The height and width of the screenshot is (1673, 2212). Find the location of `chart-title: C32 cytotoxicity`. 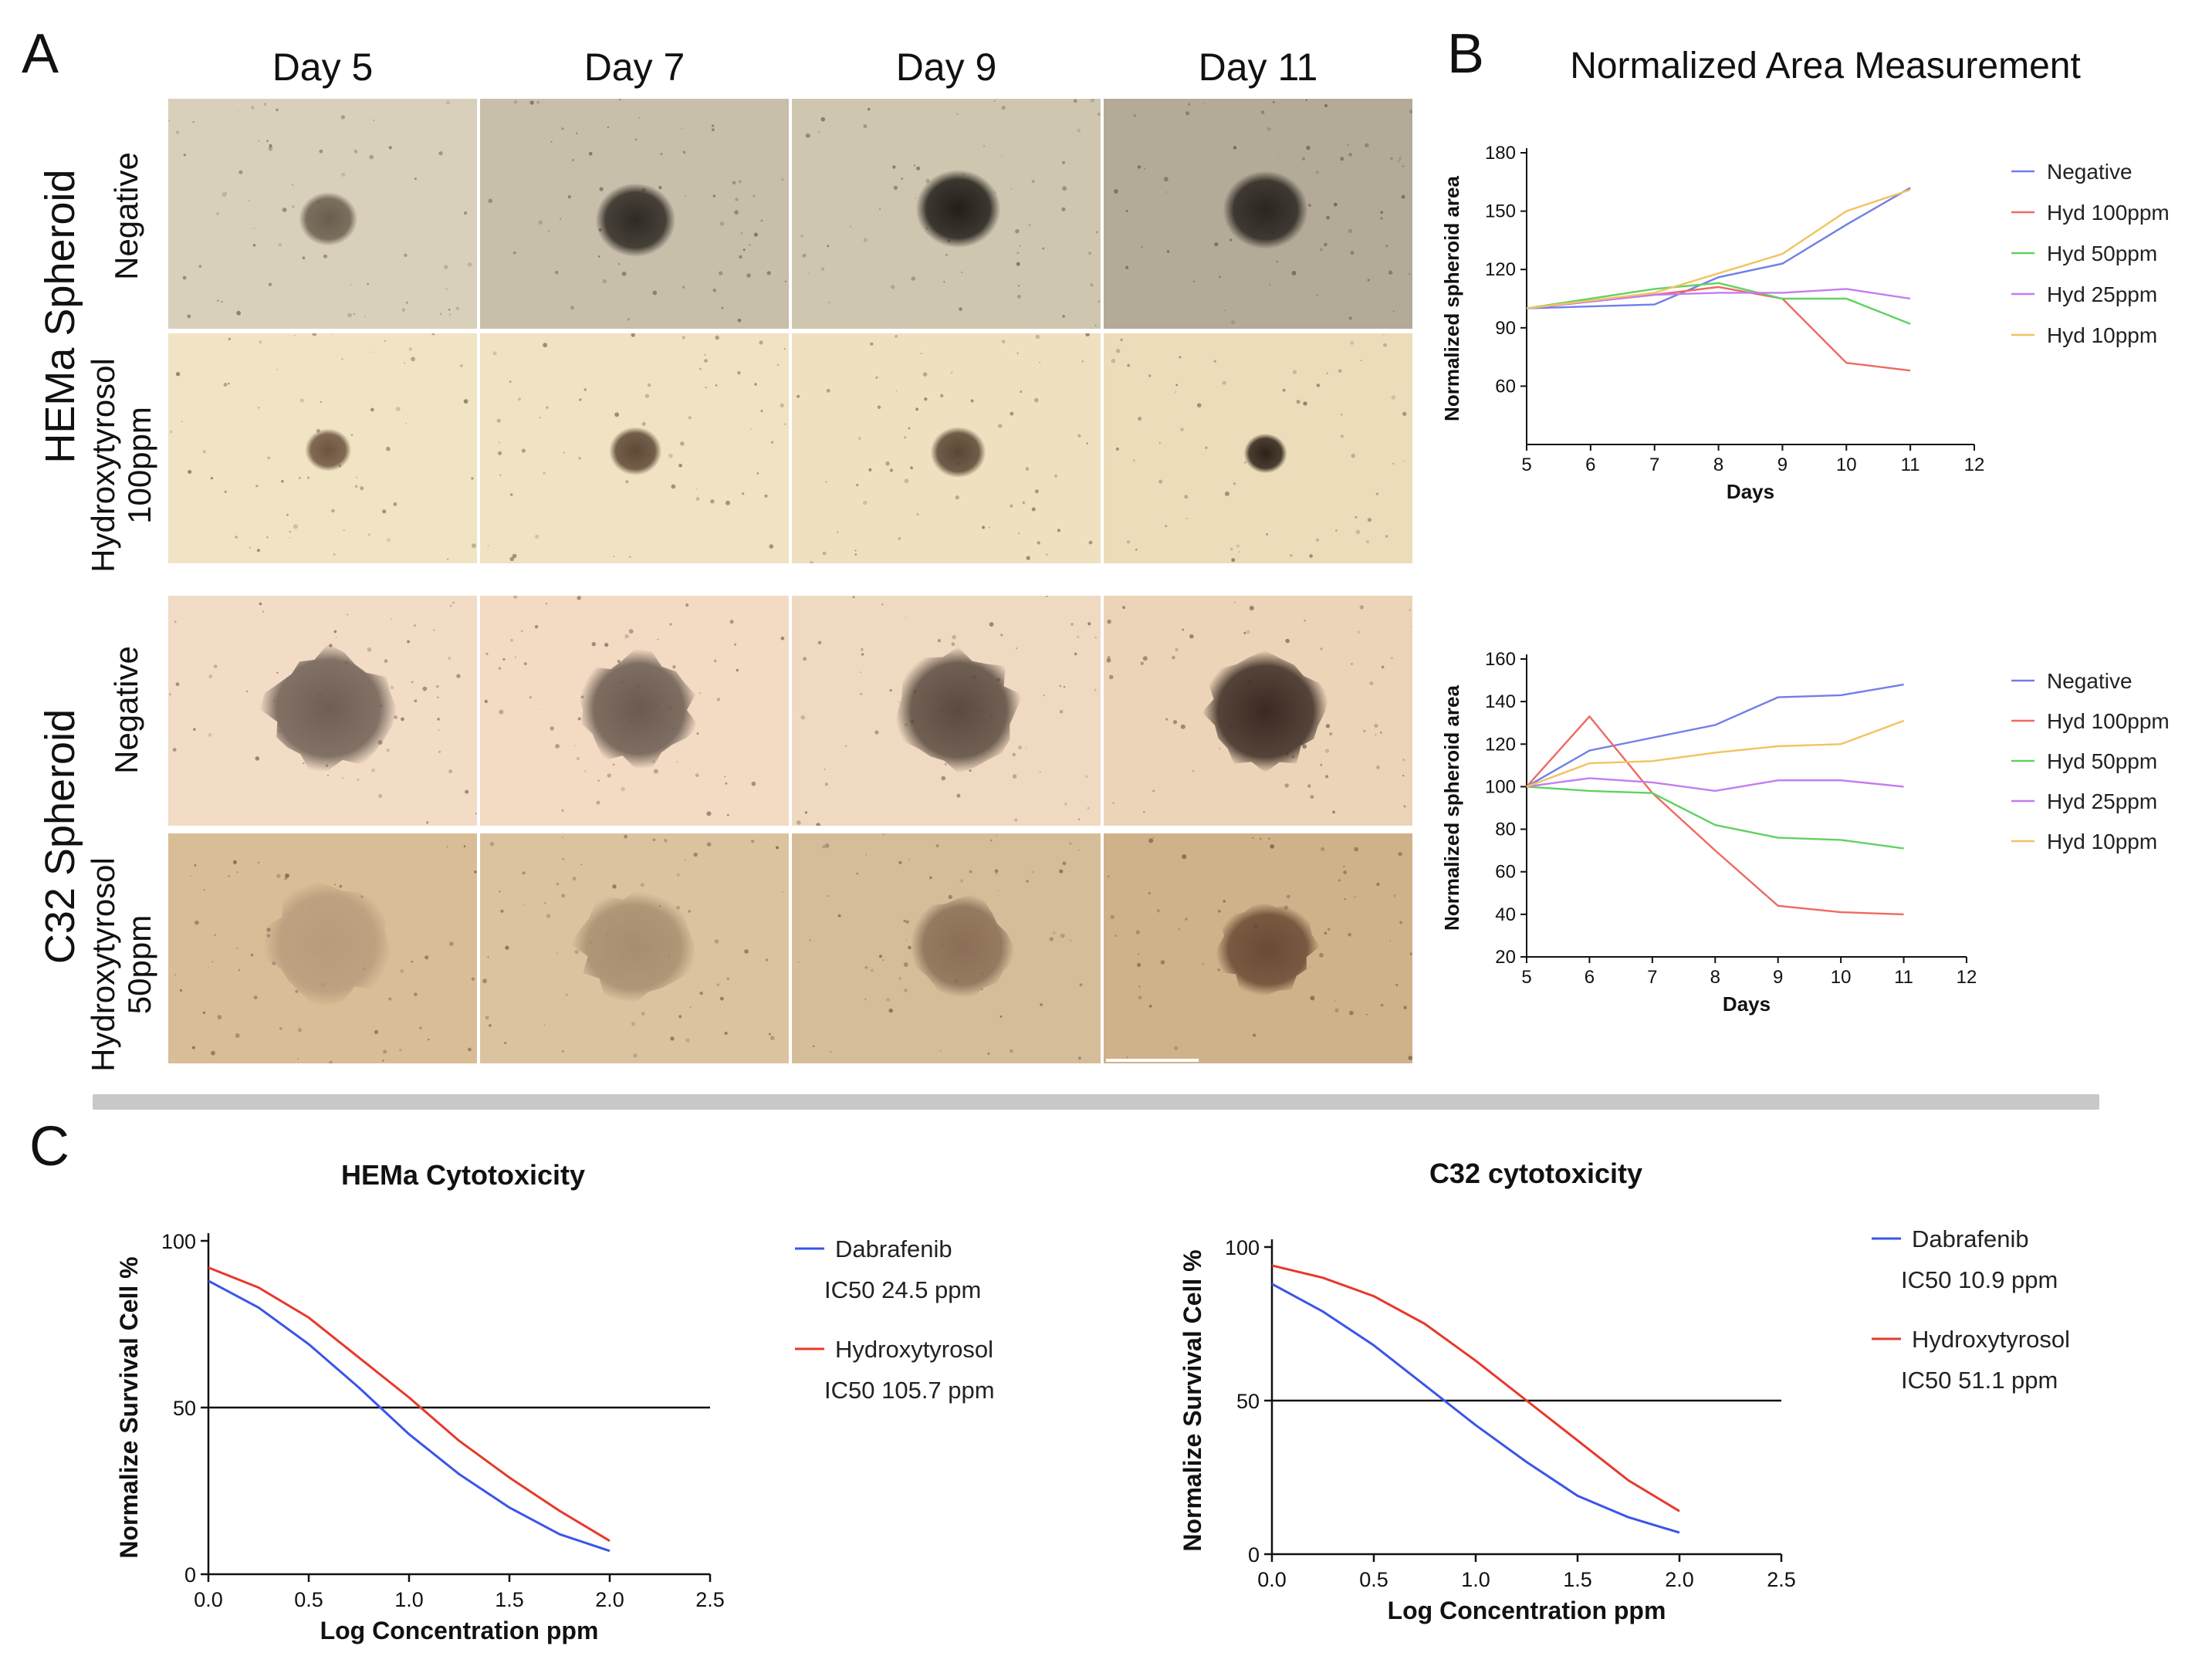

chart-title: C32 cytotoxicity is located at coordinates (1535, 1173).